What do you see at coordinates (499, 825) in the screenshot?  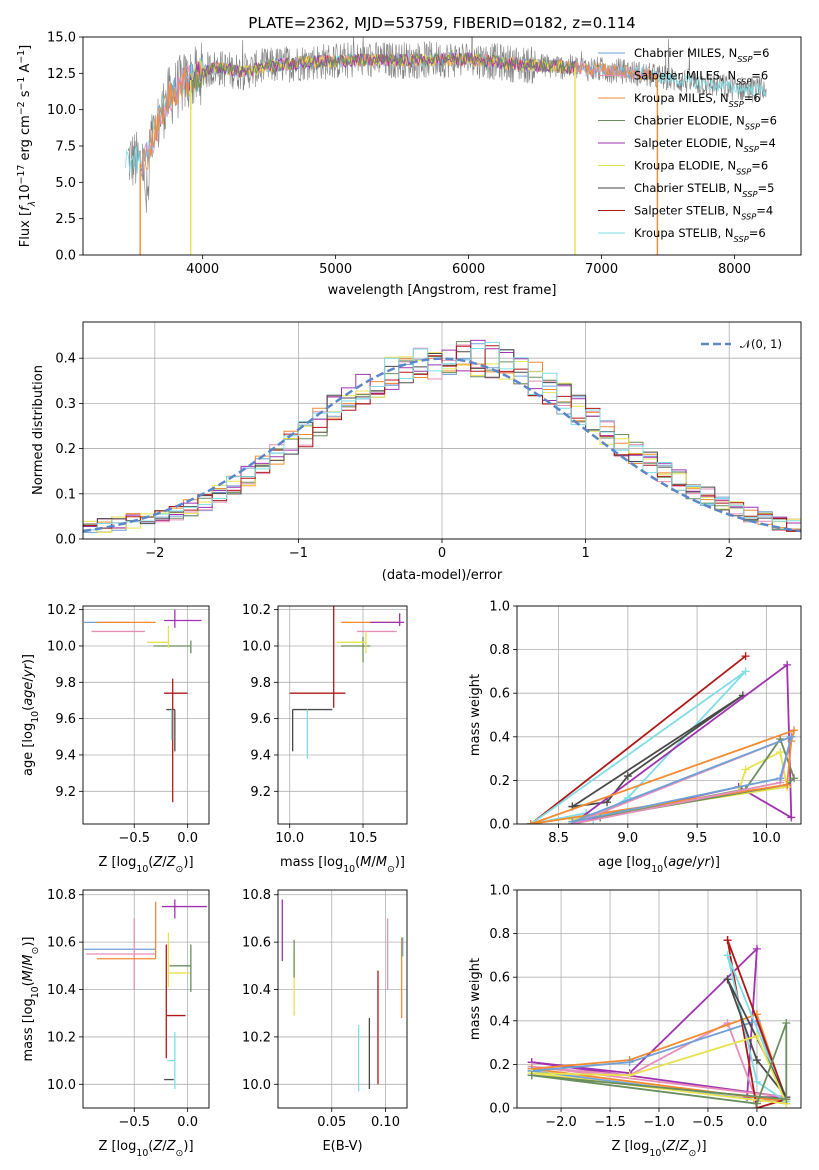 I see `massweight-vs-age-ytick-label: 0.0` at bounding box center [499, 825].